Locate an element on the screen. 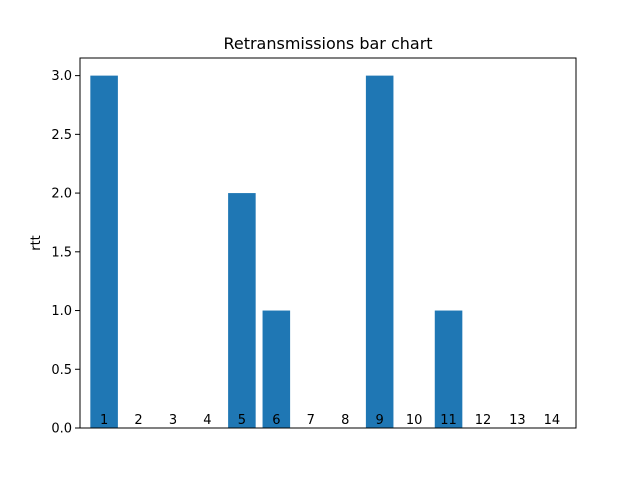 The width and height of the screenshot is (640, 480). y-tick-label-2.5: 2.5 is located at coordinates (61, 135).